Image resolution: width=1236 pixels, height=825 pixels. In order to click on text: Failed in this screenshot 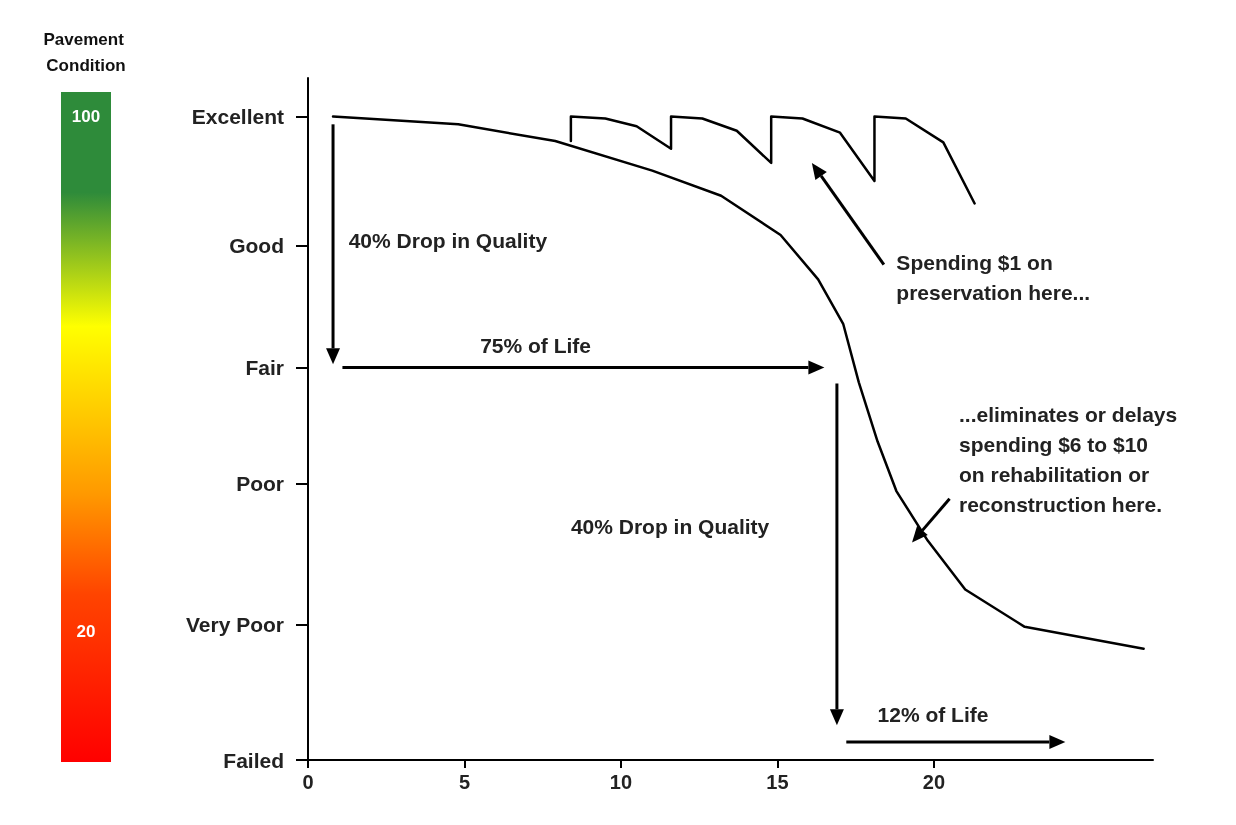, I will do `click(253, 760)`.